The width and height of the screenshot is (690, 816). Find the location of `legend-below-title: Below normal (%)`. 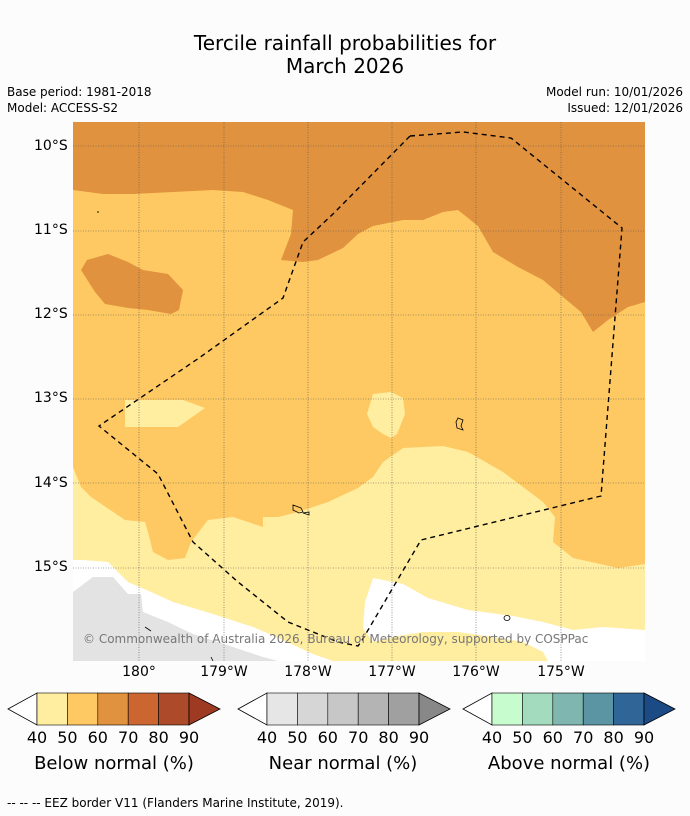

legend-below-title: Below normal (%) is located at coordinates (114, 763).